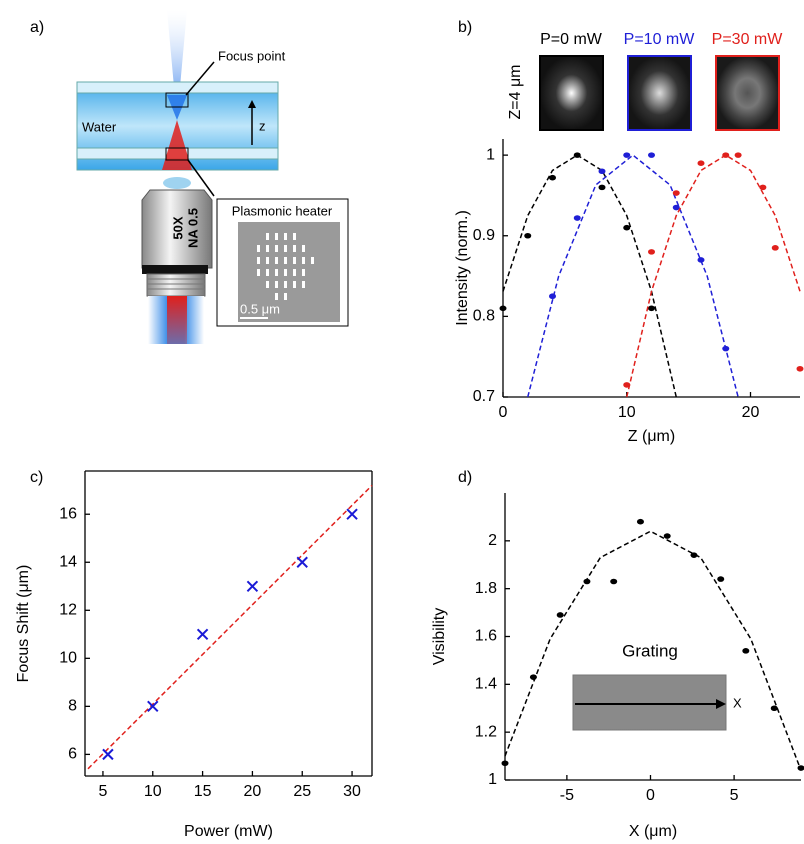 The height and width of the screenshot is (844, 804). What do you see at coordinates (484, 396) in the screenshot?
I see `y-tick-label: 0.7` at bounding box center [484, 396].